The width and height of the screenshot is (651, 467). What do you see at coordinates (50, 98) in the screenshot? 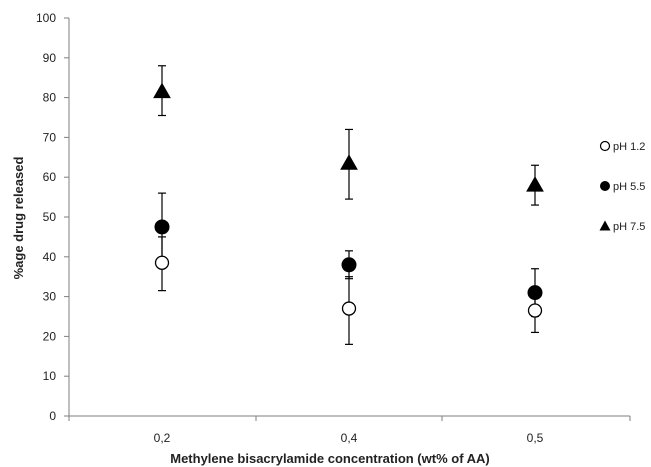
I see `y-tick-label: 80` at bounding box center [50, 98].